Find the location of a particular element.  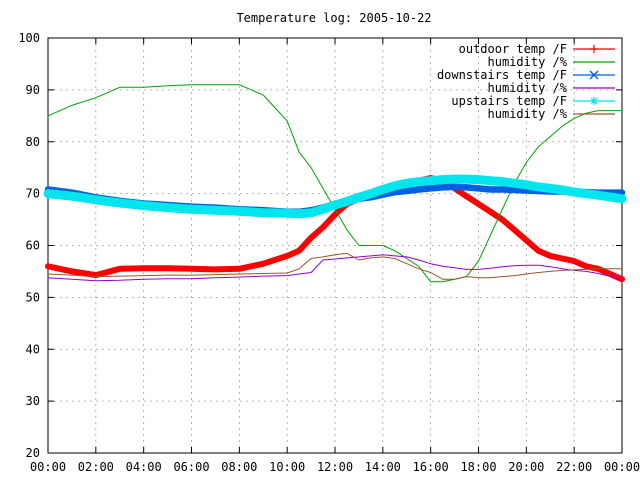

legend-label: outdoor temp /F is located at coordinates (513, 49).